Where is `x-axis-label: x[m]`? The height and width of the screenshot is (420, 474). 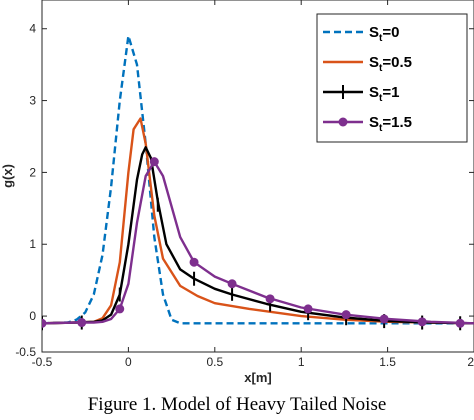 x-axis-label: x[m] is located at coordinates (257, 377).